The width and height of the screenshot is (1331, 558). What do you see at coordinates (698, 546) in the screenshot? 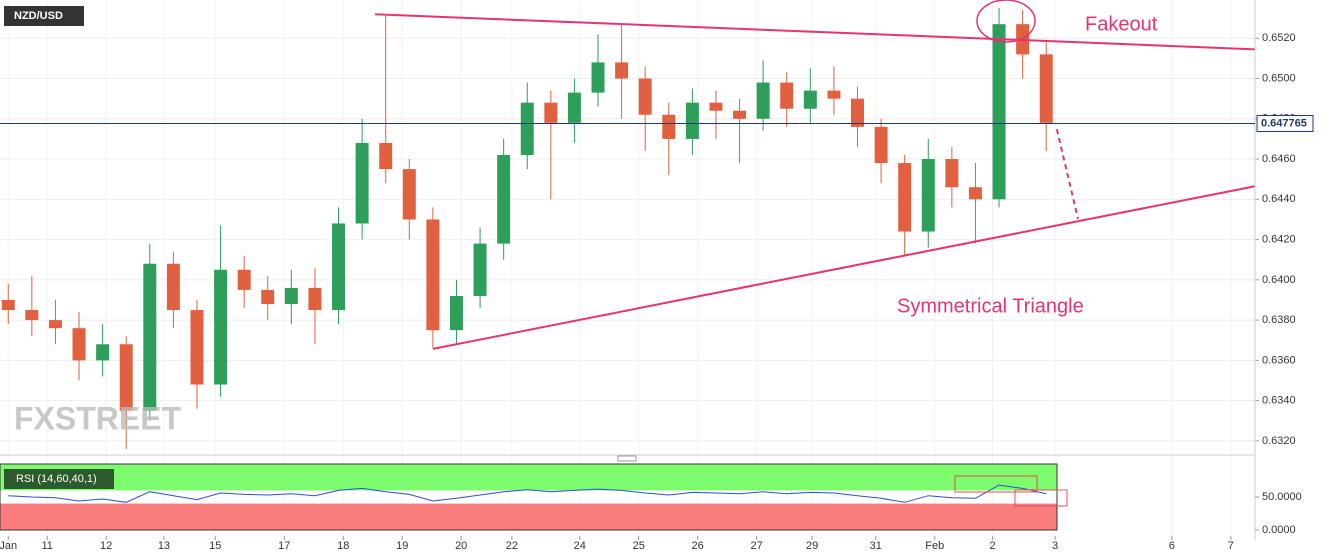
I see `x-tick-label: 26` at bounding box center [698, 546].